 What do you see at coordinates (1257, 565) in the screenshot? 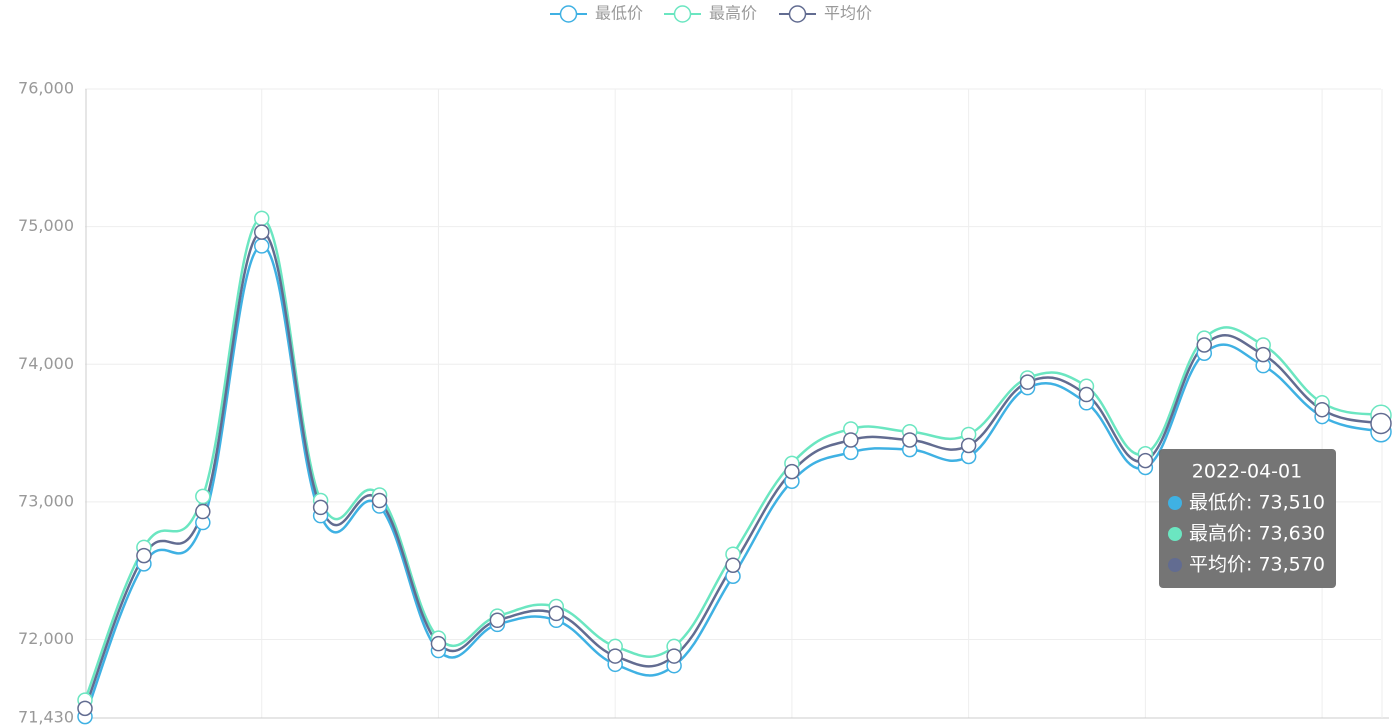
I see `tooltip-row: 平均价: 73,570` at bounding box center [1257, 565].